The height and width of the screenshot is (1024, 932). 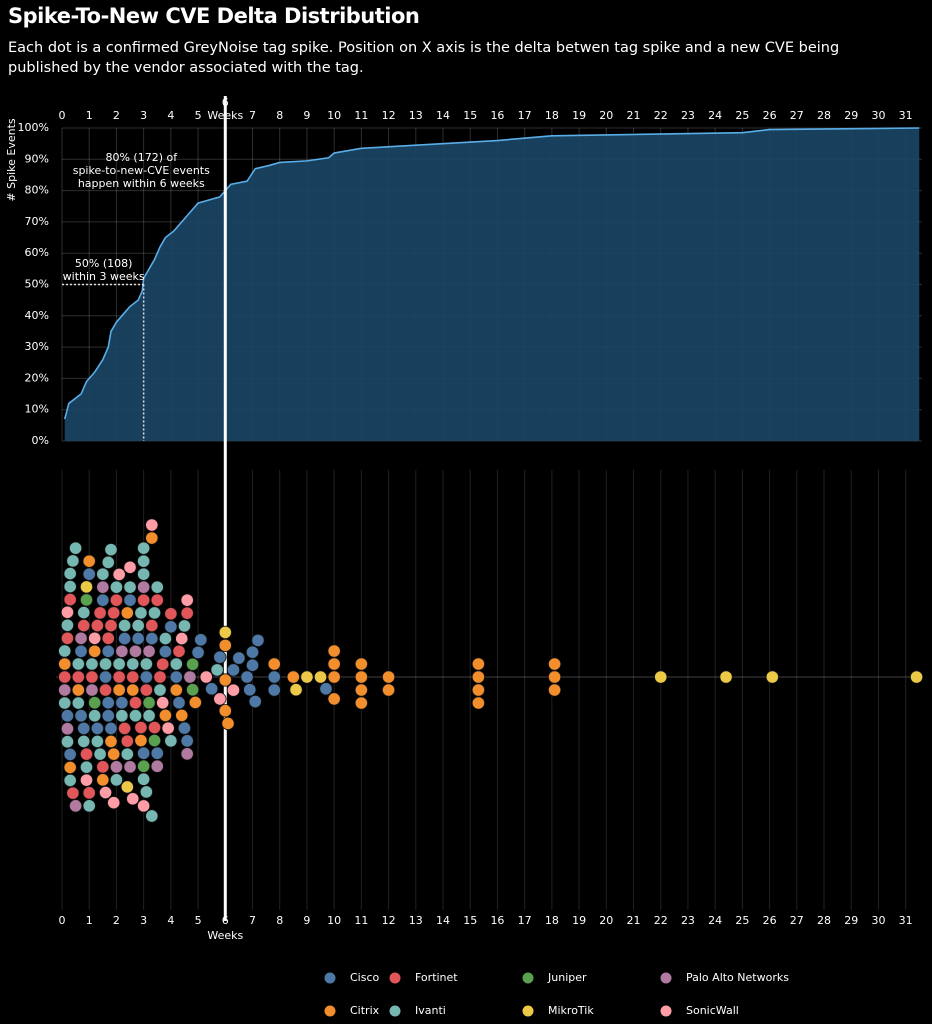 What do you see at coordinates (737, 977) in the screenshot?
I see `legend-label: Palo Alto Networks` at bounding box center [737, 977].